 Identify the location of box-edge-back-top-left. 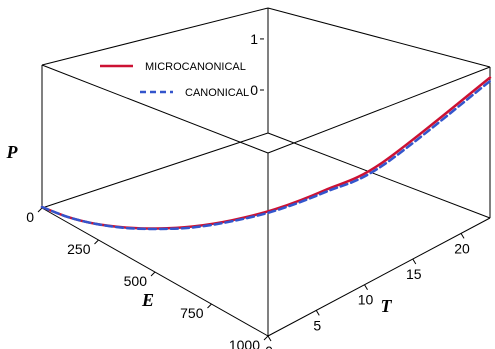
(155, 36).